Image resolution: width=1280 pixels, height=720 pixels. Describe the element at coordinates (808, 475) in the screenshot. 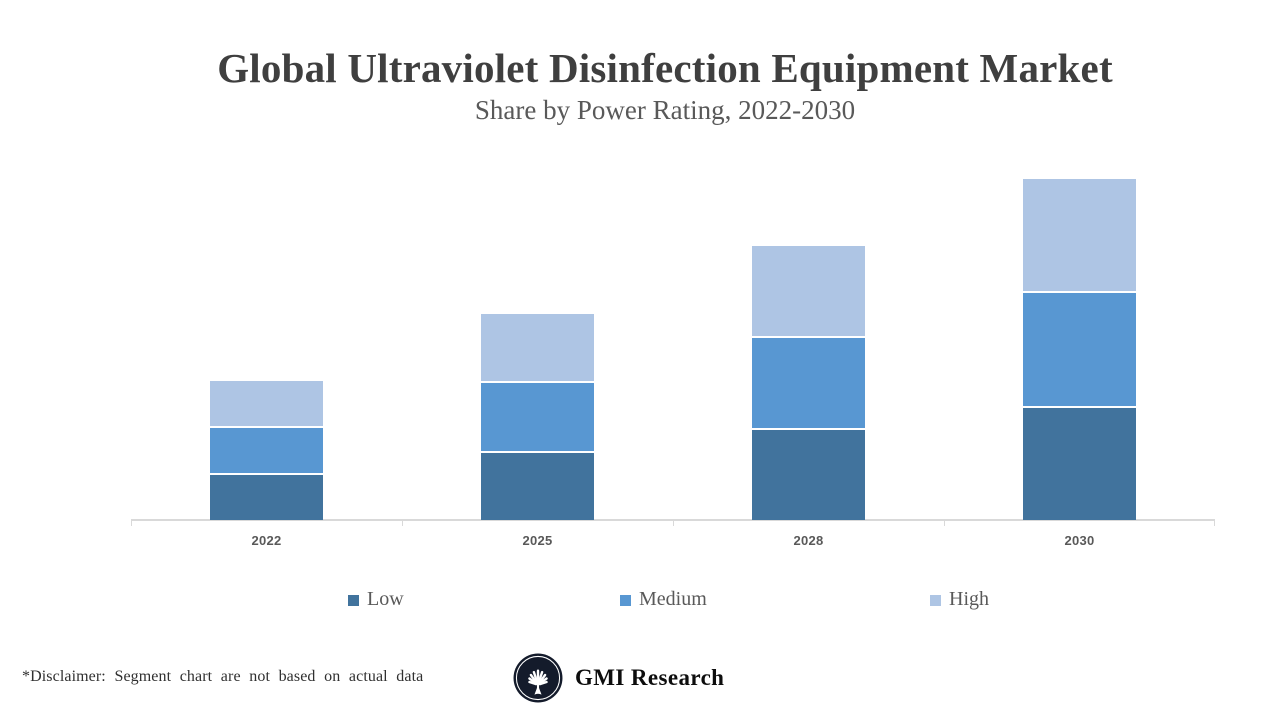

I see `segment-low-2028` at that location.